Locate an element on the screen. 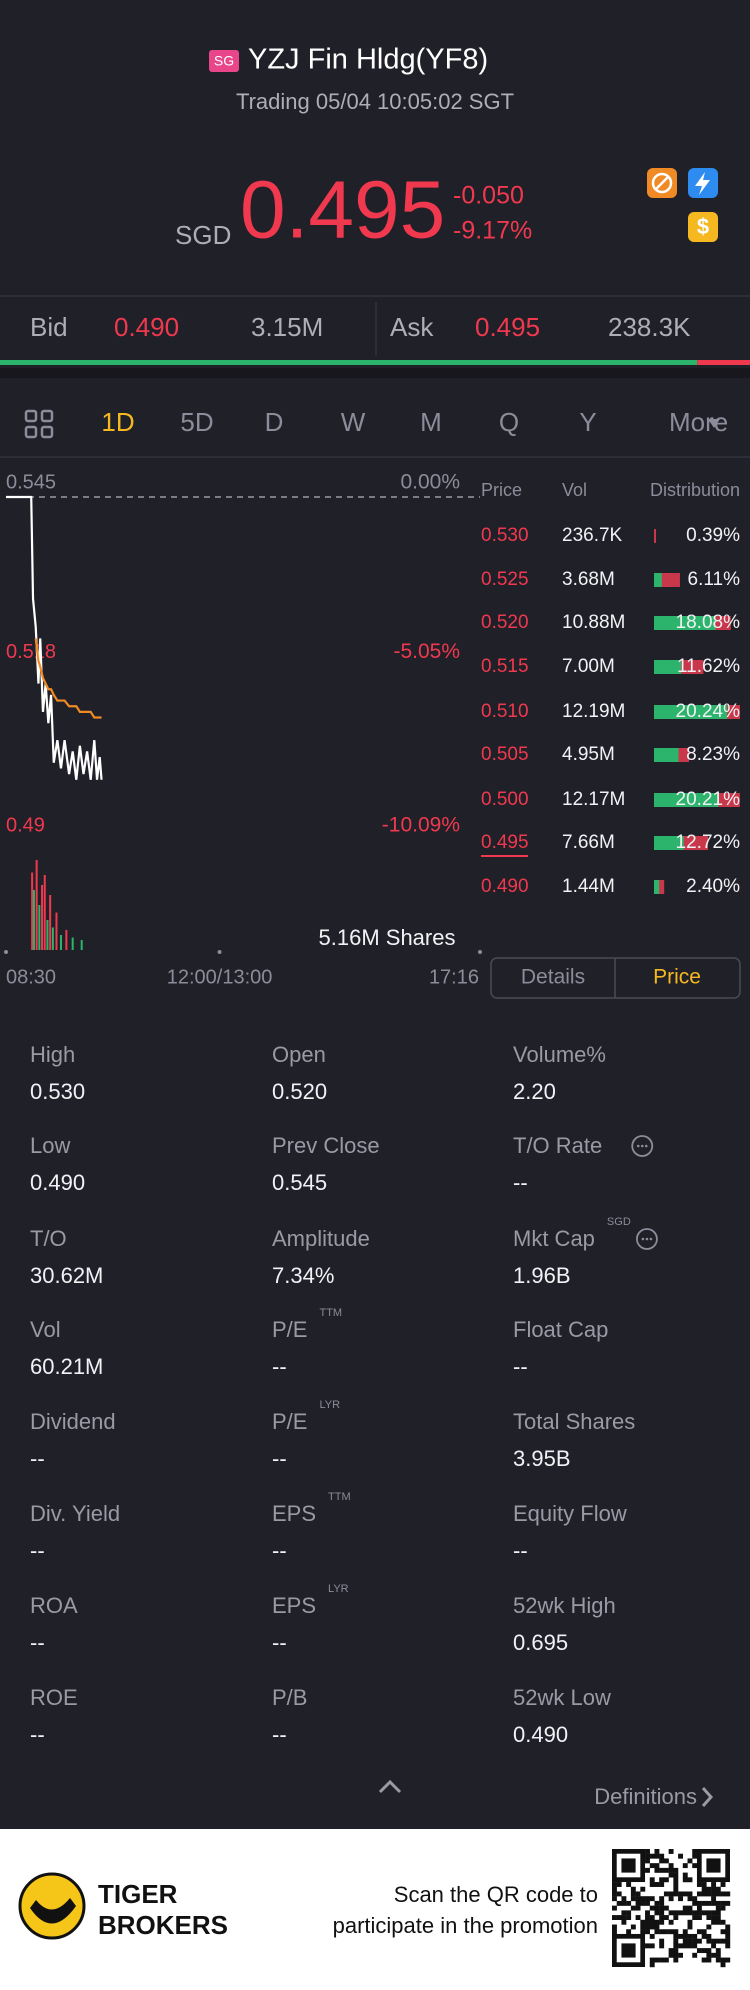  stat-label: Vol is located at coordinates (45, 1329).